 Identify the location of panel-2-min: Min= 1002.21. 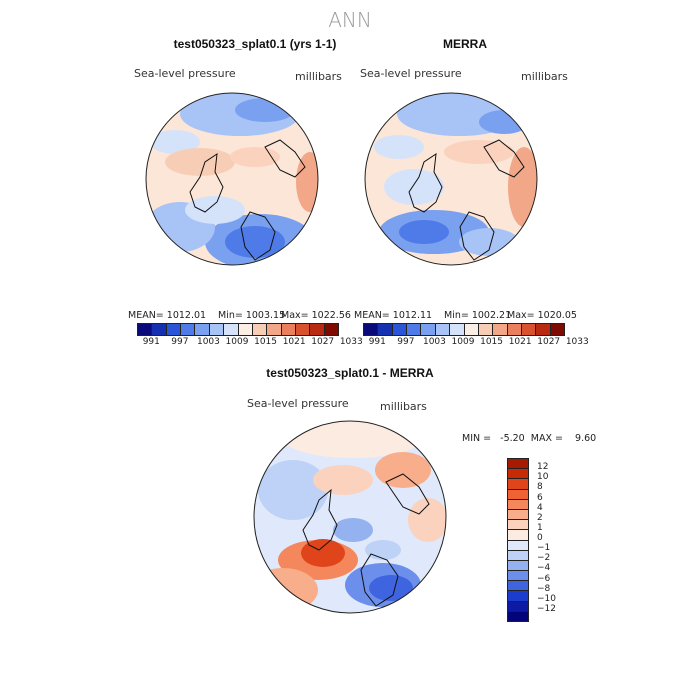
(478, 315).